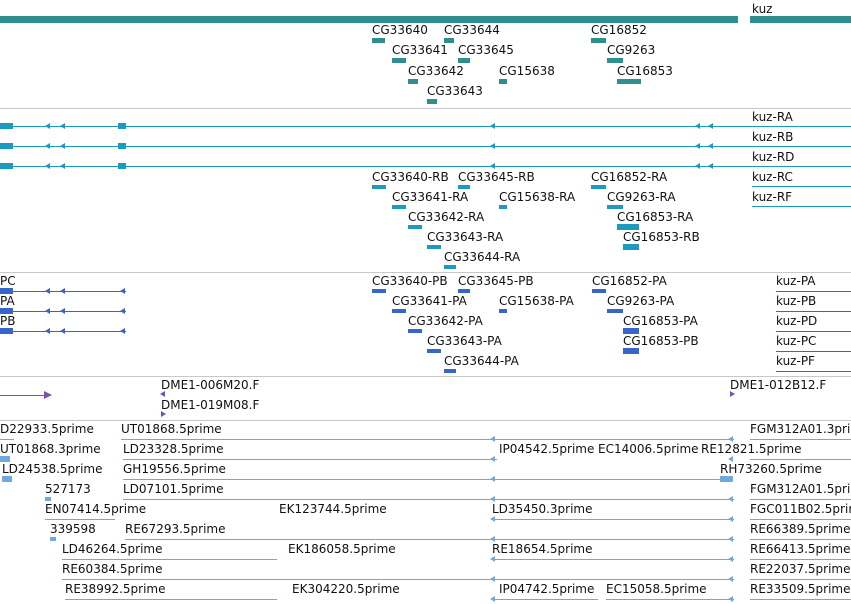 The height and width of the screenshot is (604, 851). What do you see at coordinates (465, 237) in the screenshot?
I see `transcript-label-cg33643-ra: CG33643-RA` at bounding box center [465, 237].